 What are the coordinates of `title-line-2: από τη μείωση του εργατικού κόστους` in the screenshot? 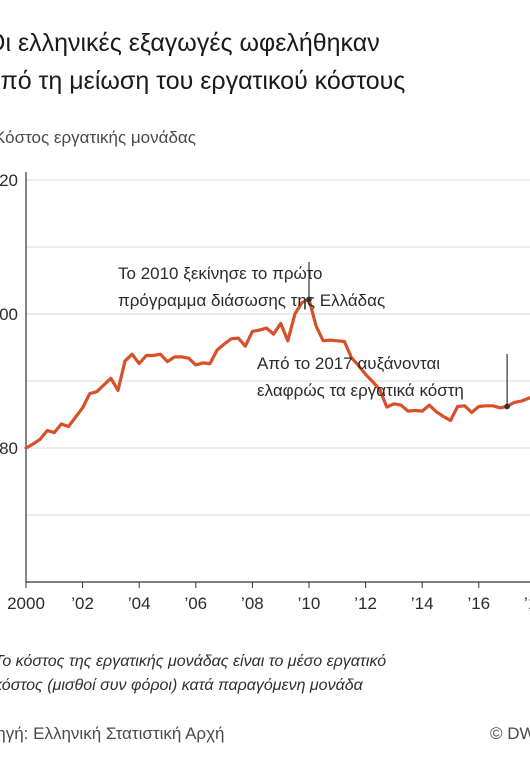 It's located at (203, 81).